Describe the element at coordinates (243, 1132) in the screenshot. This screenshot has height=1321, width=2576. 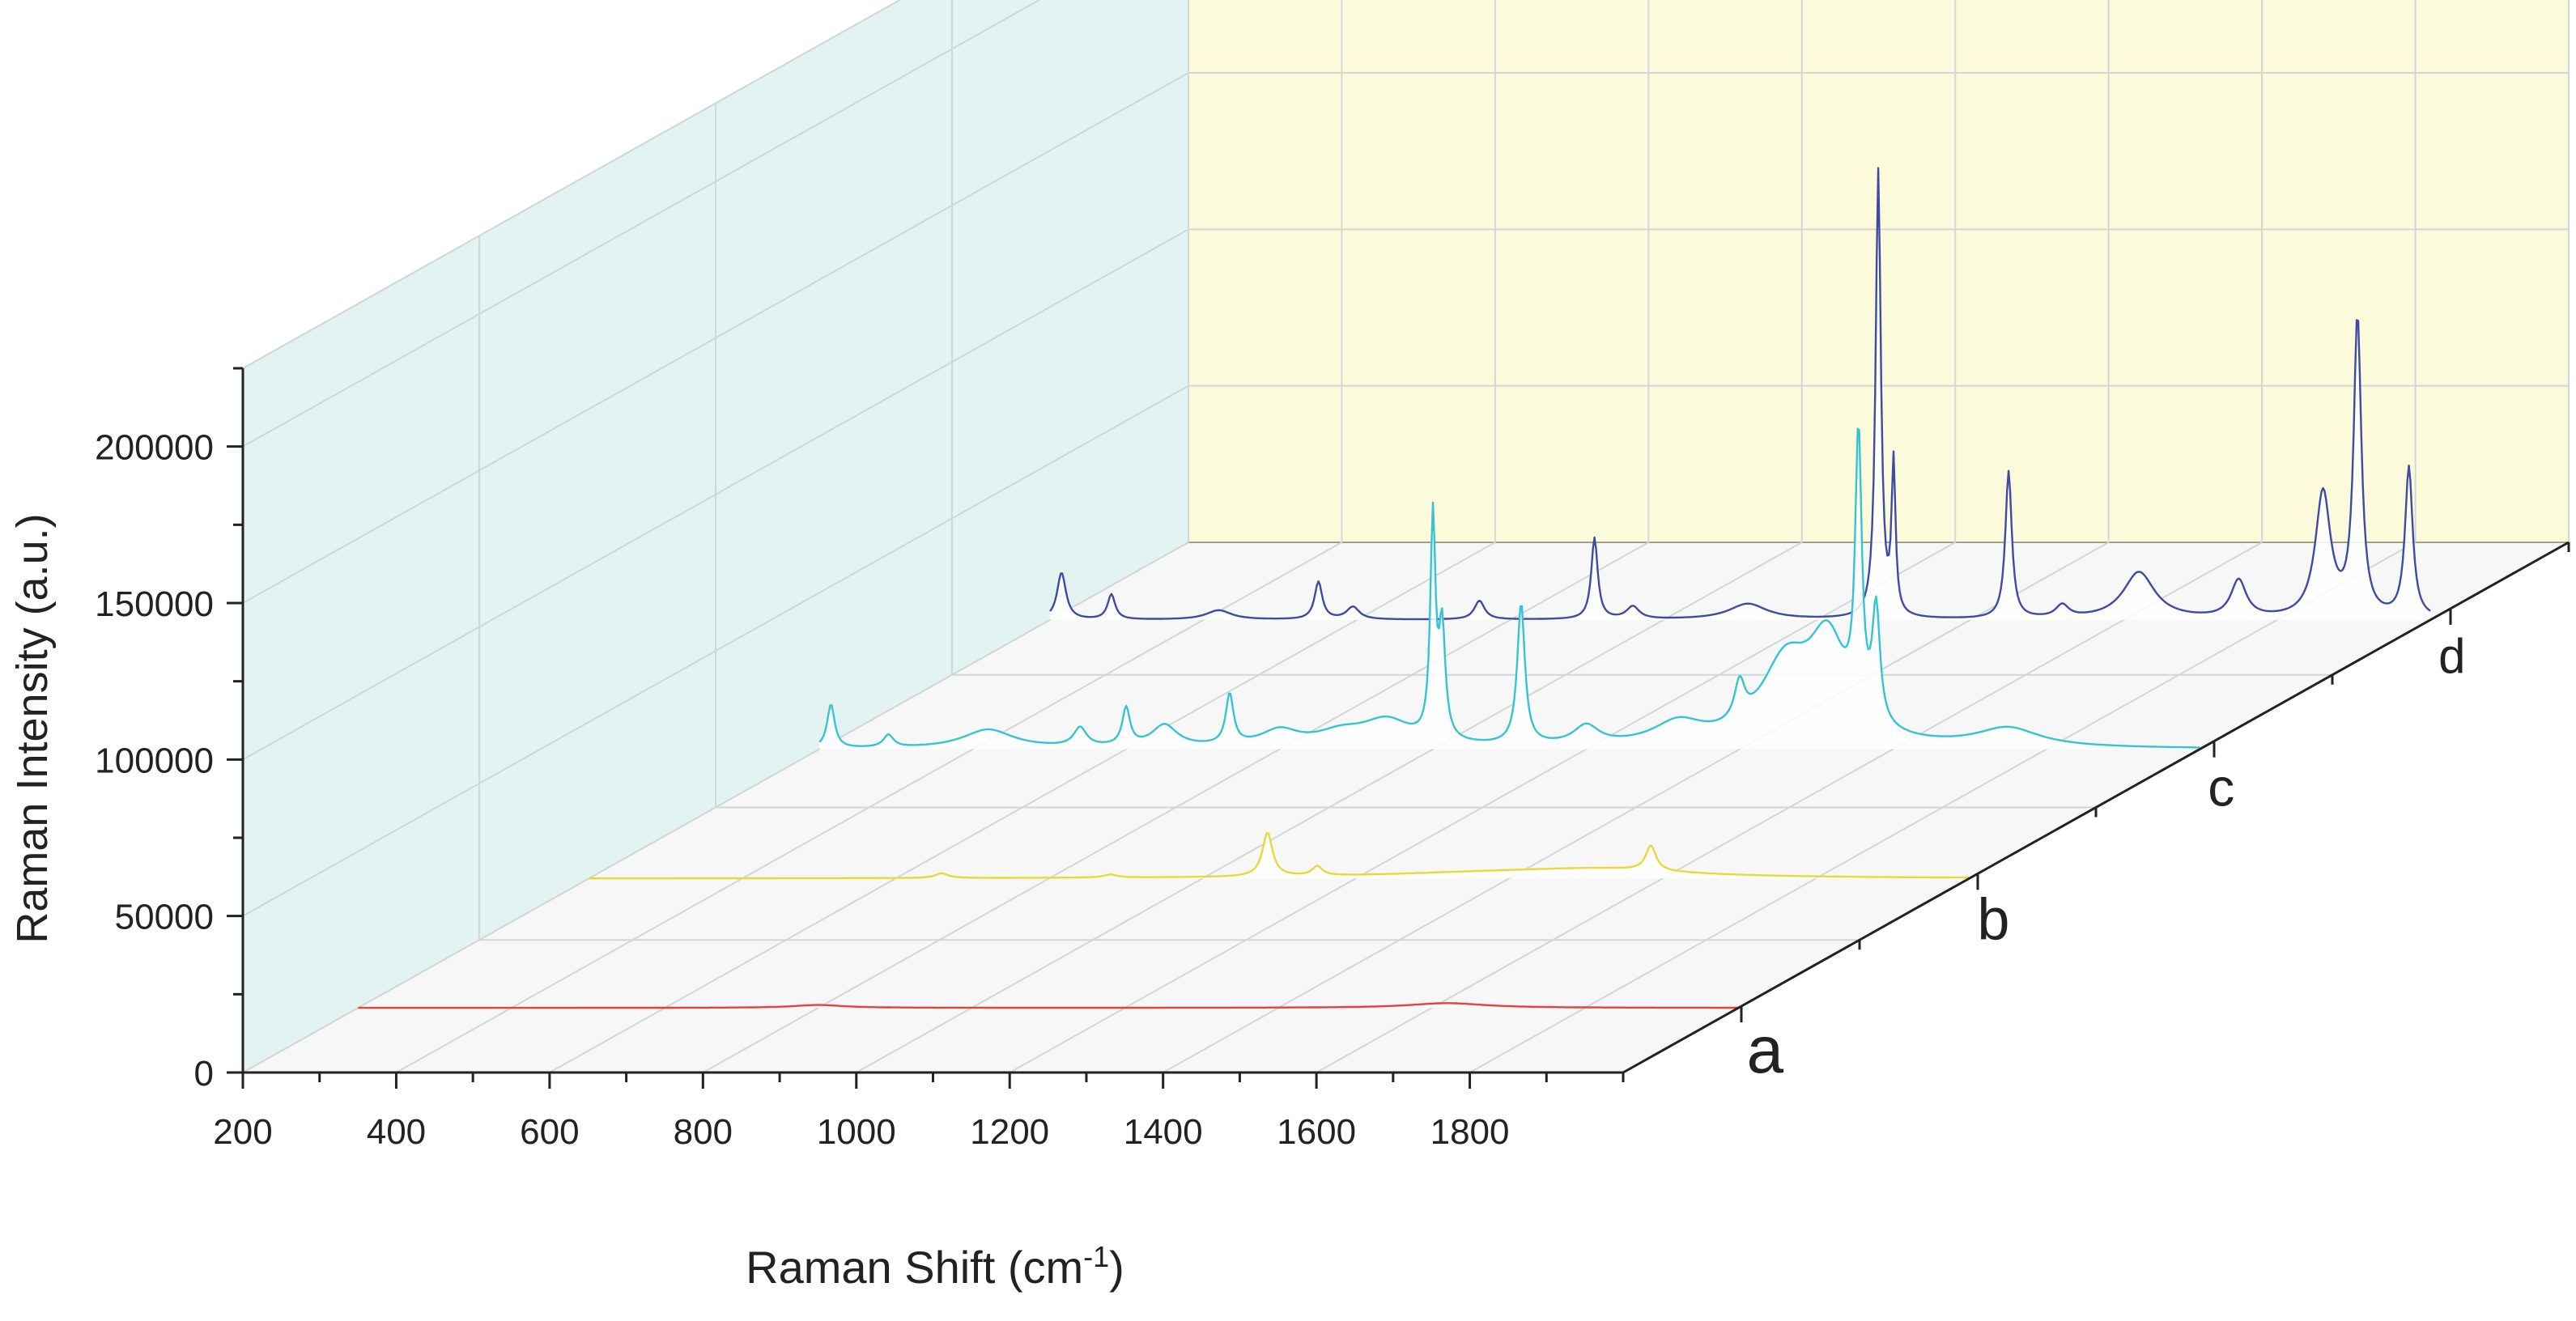
I see `x-tick-label: 200` at that location.